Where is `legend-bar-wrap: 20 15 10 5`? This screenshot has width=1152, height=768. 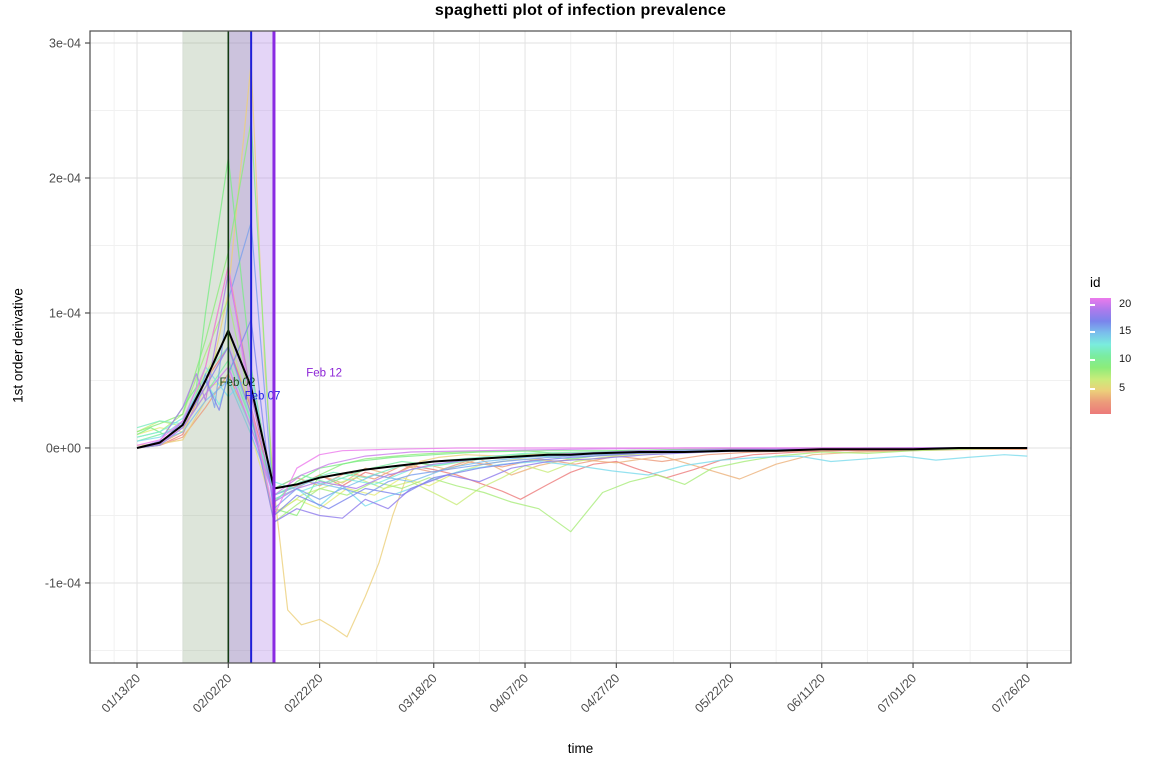
legend-bar-wrap: 20 15 10 5 is located at coordinates (1119, 356).